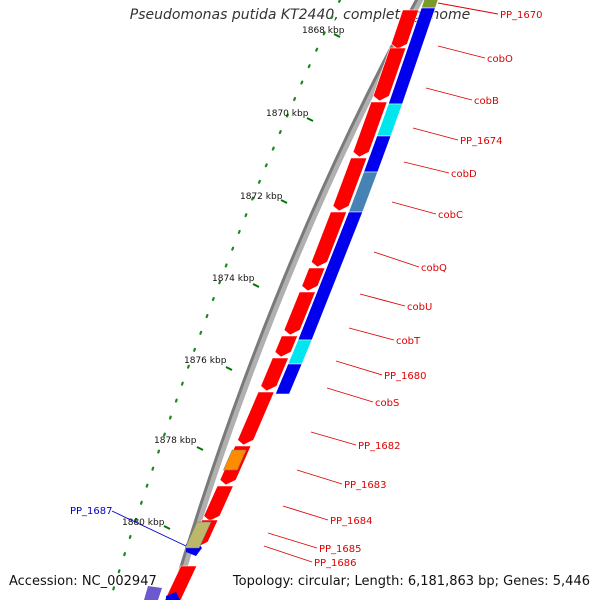 The height and width of the screenshot is (600, 600). I want to click on ruler-label: 1876 kbp, so click(205, 361).